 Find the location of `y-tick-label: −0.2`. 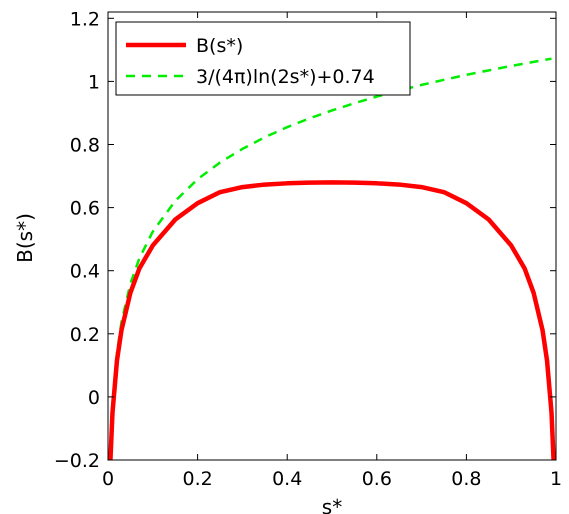

y-tick-label: −0.2 is located at coordinates (77, 461).